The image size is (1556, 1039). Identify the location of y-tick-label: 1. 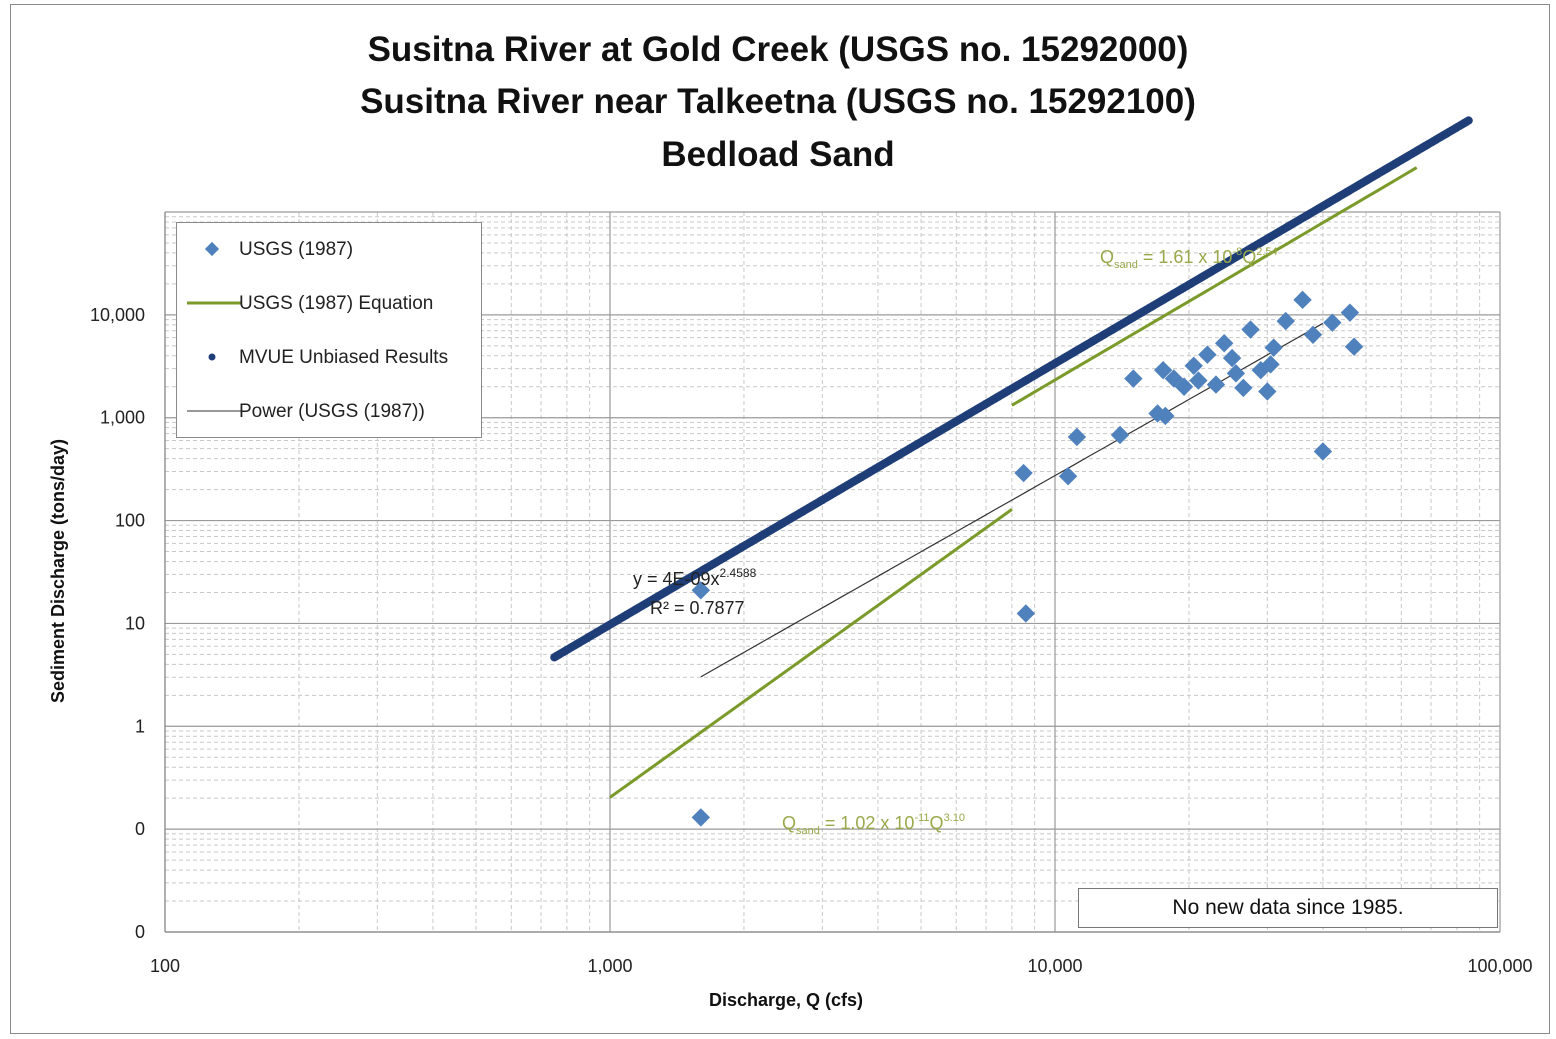
(140, 726).